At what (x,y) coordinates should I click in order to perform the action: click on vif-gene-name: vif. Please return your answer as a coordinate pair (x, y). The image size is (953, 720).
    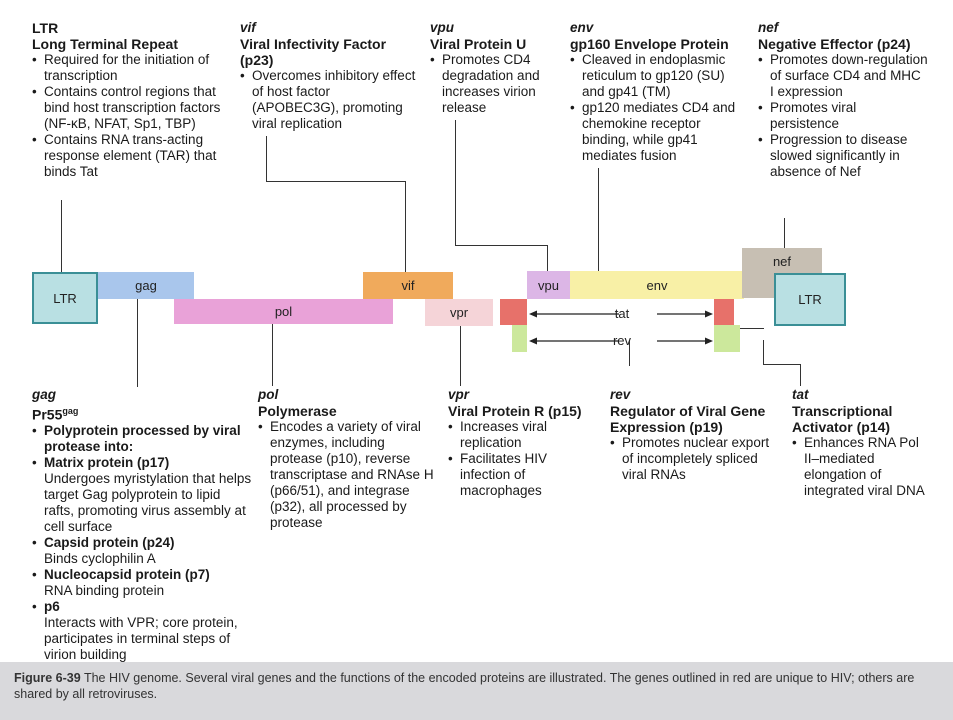
    Looking at the image, I should click on (248, 27).